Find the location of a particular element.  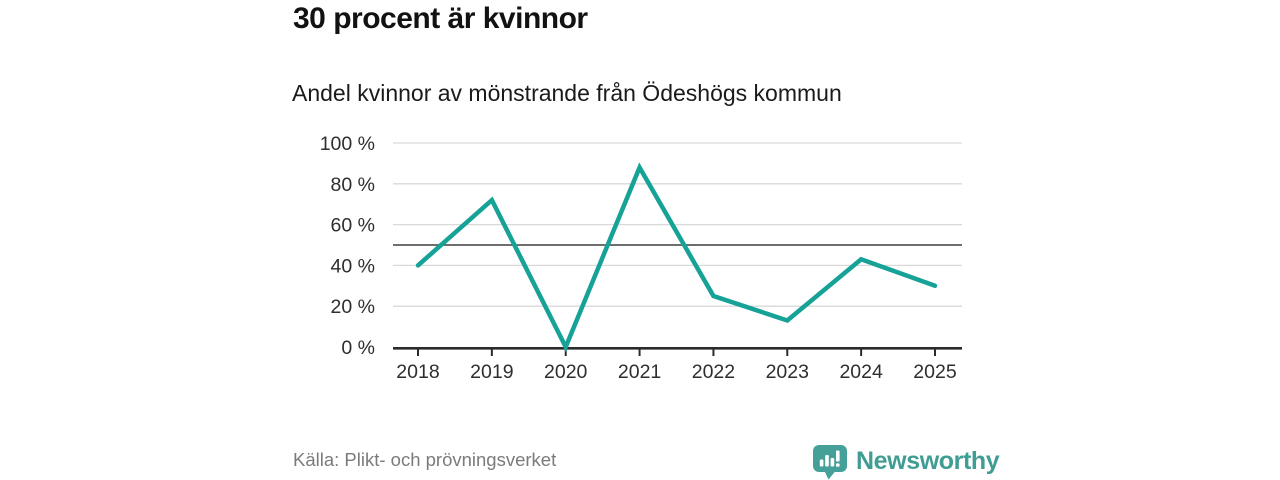

x-tick-label: 2021 is located at coordinates (639, 372).